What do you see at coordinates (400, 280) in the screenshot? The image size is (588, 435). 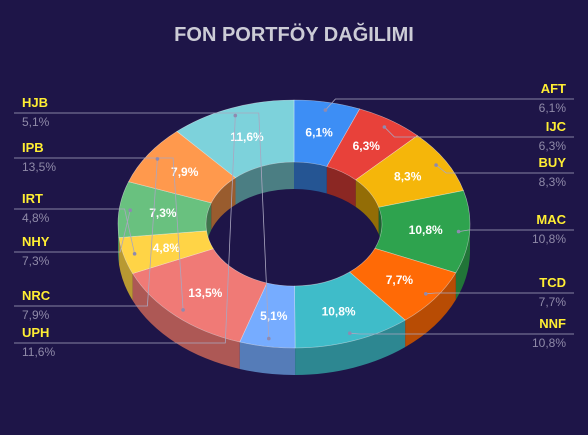 I see `slice-value-TCD: 7,7%` at bounding box center [400, 280].